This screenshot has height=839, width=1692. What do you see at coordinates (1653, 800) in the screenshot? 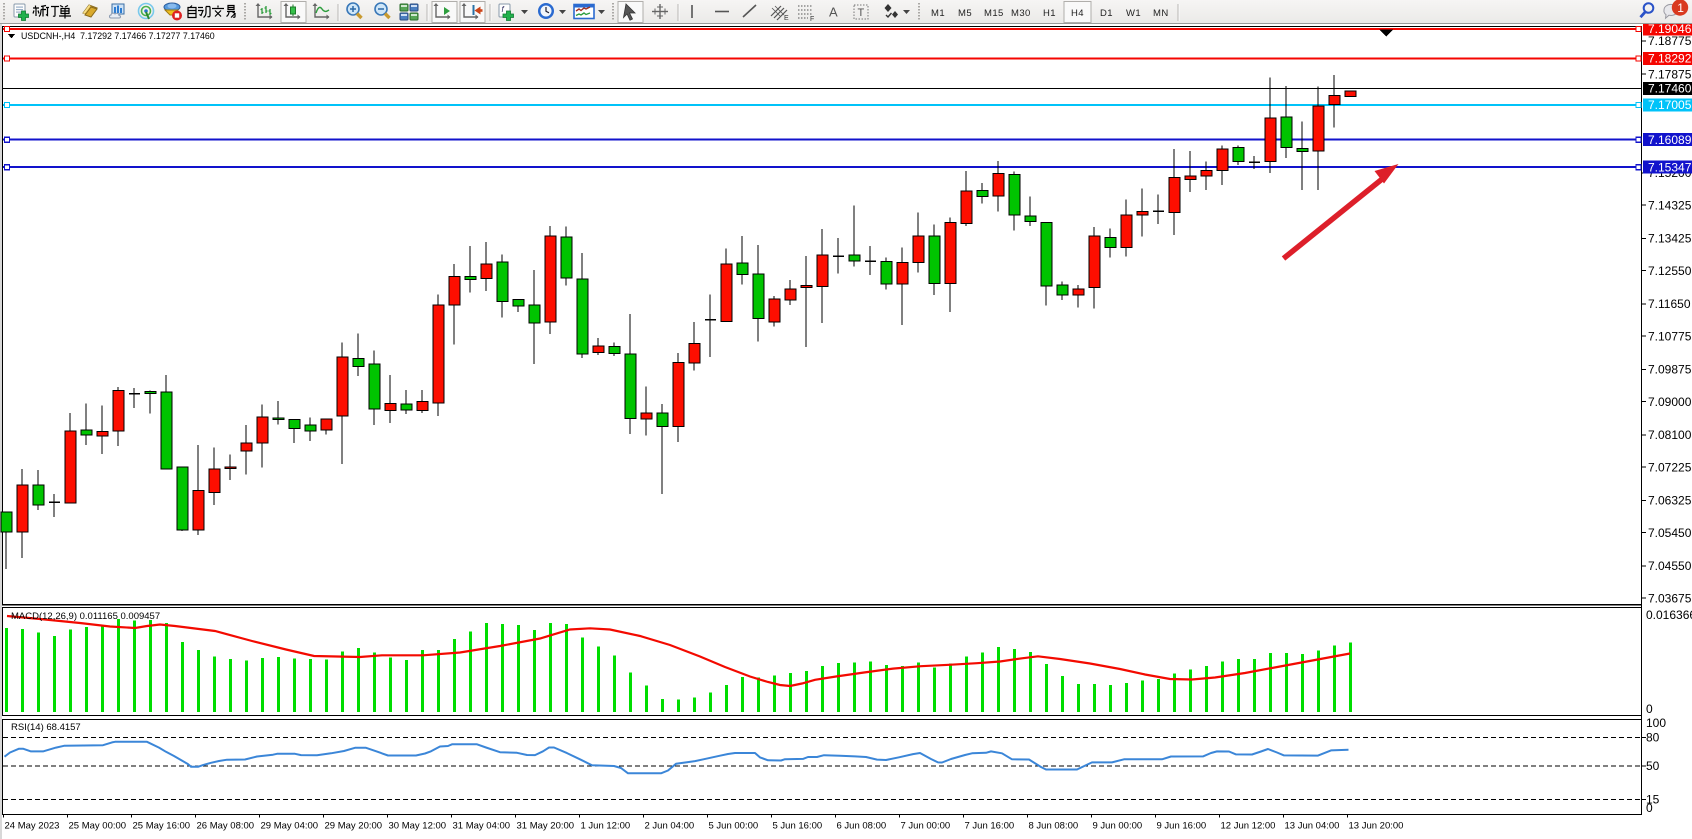
I see `svg-text: 15` at bounding box center [1653, 800].